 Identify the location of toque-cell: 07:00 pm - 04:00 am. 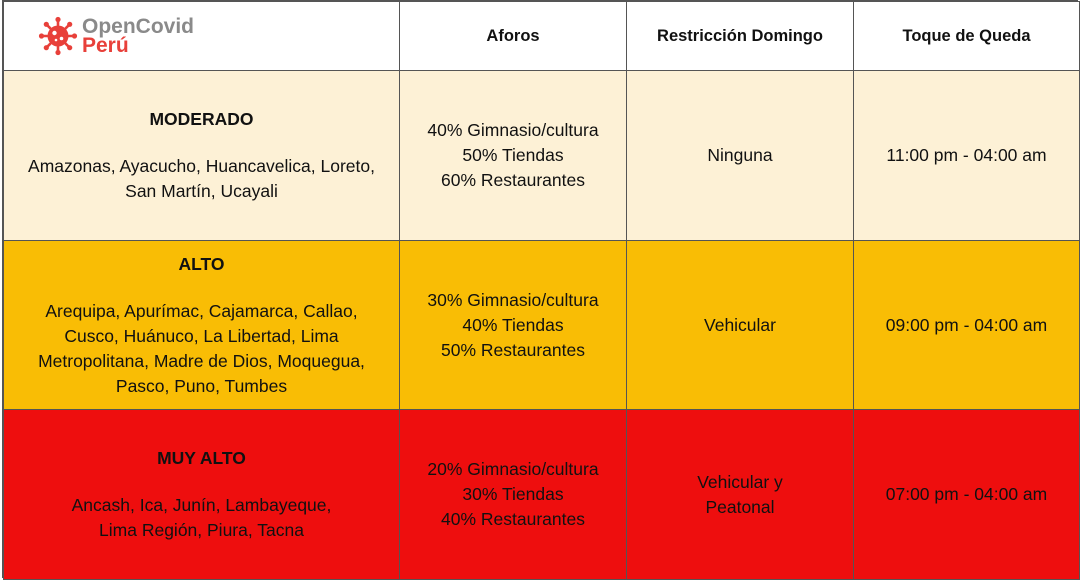
(966, 494).